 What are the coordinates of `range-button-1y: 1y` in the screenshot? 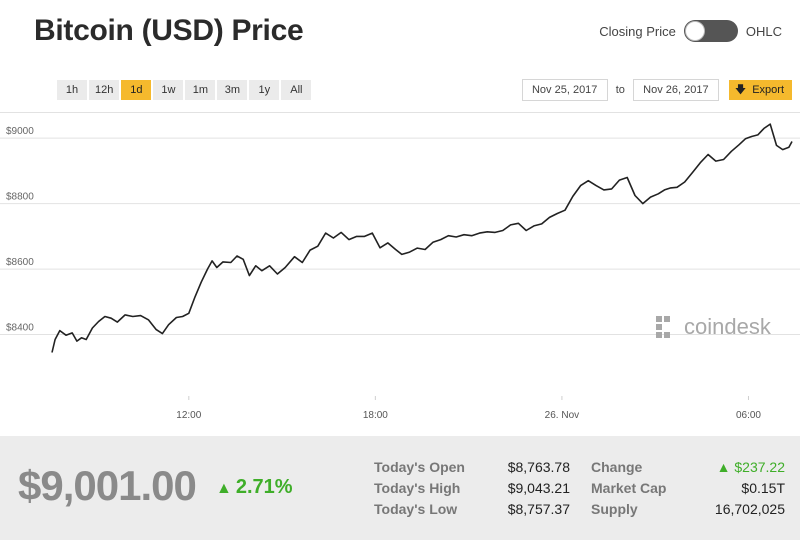 It's located at (264, 90).